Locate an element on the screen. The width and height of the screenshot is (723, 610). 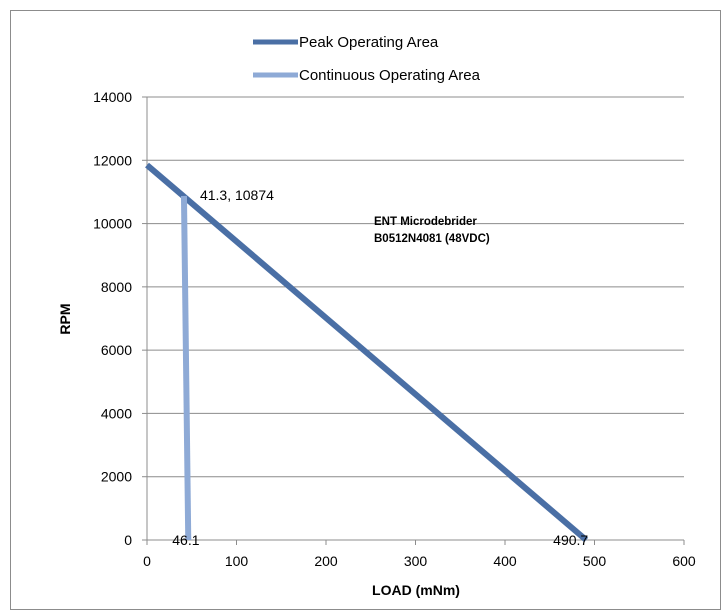
x-tick-label: 200 is located at coordinates (326, 561).